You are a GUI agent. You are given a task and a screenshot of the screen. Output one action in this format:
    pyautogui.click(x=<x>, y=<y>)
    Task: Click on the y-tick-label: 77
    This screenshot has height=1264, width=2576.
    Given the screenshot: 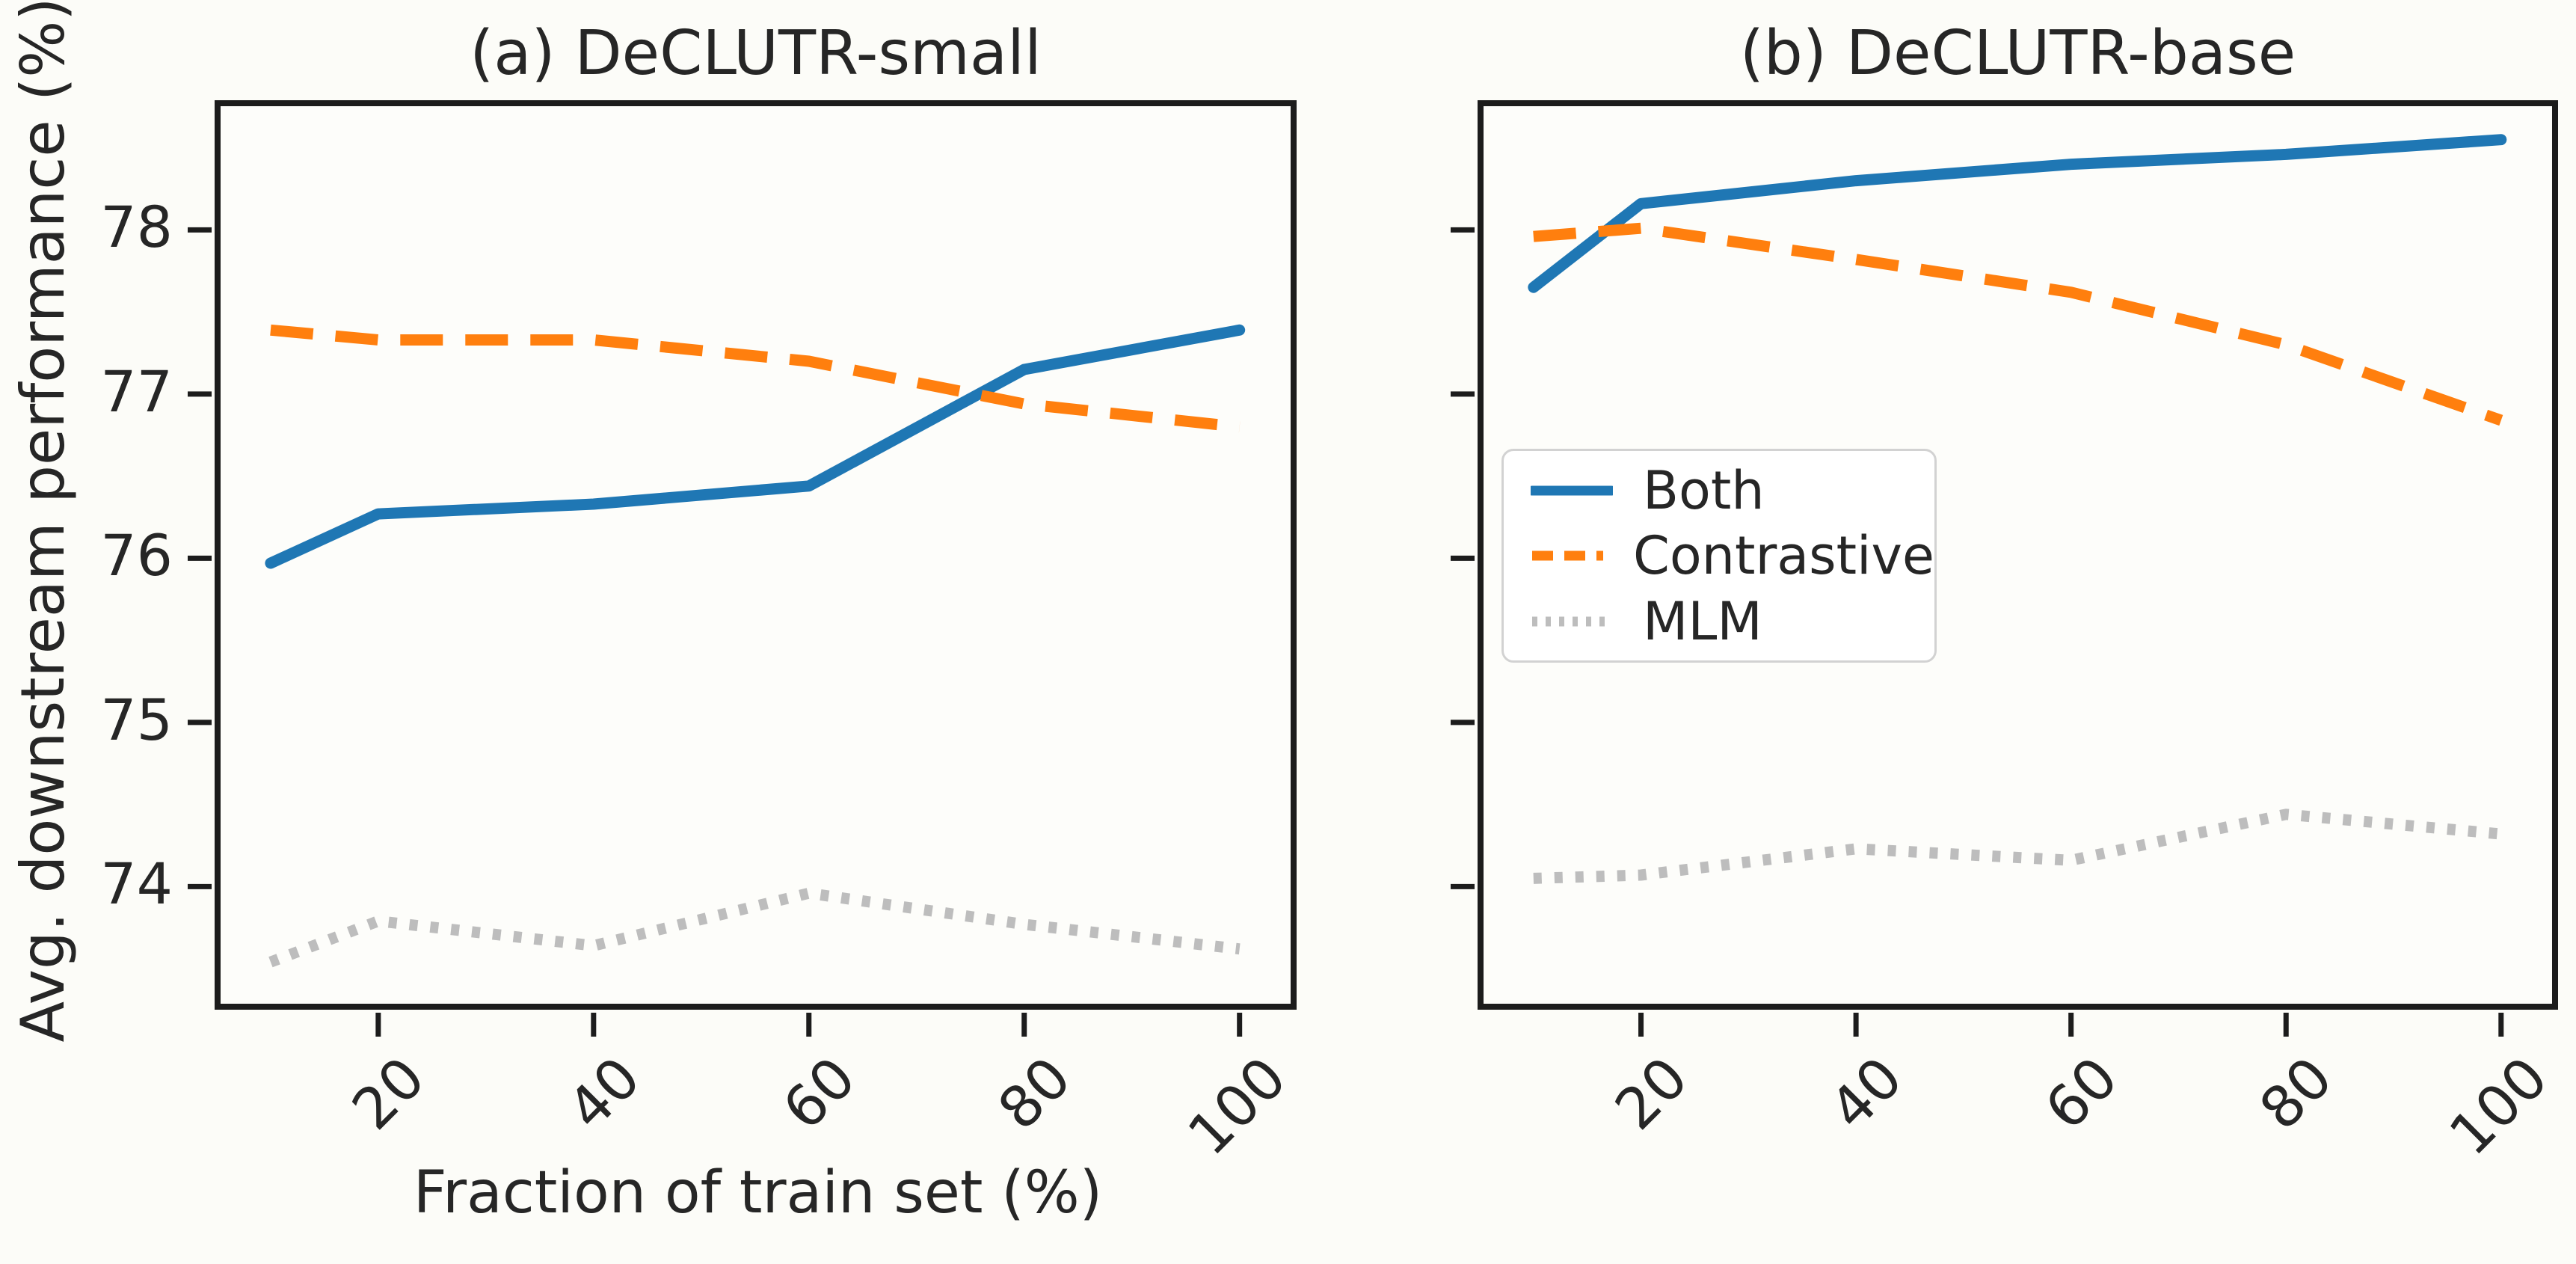 What is the action you would take?
    pyautogui.click(x=136, y=391)
    